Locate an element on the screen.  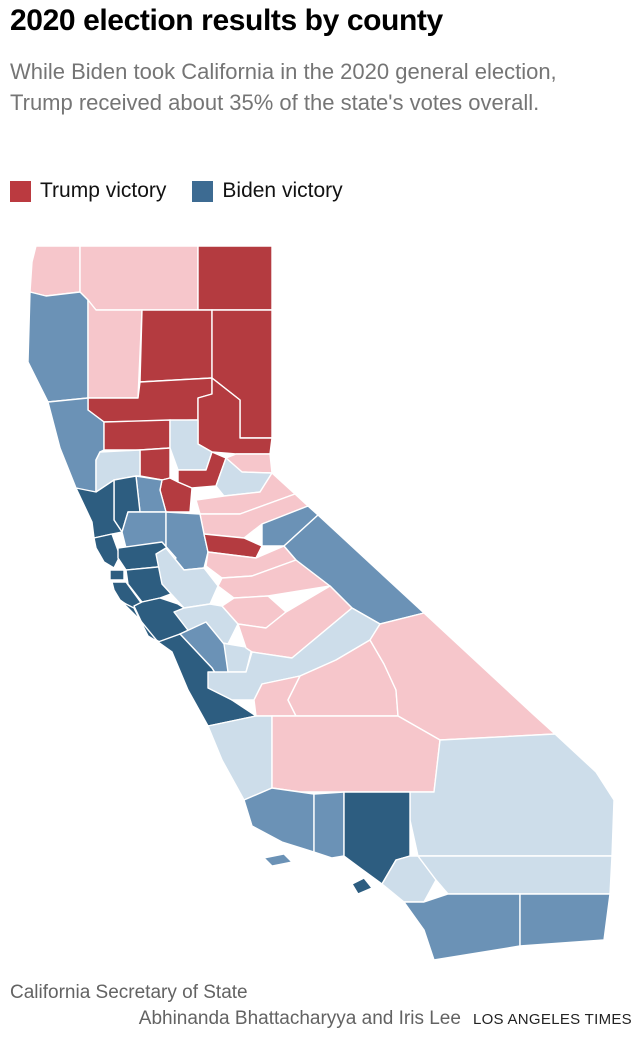
county-imperial is located at coordinates (565, 920).